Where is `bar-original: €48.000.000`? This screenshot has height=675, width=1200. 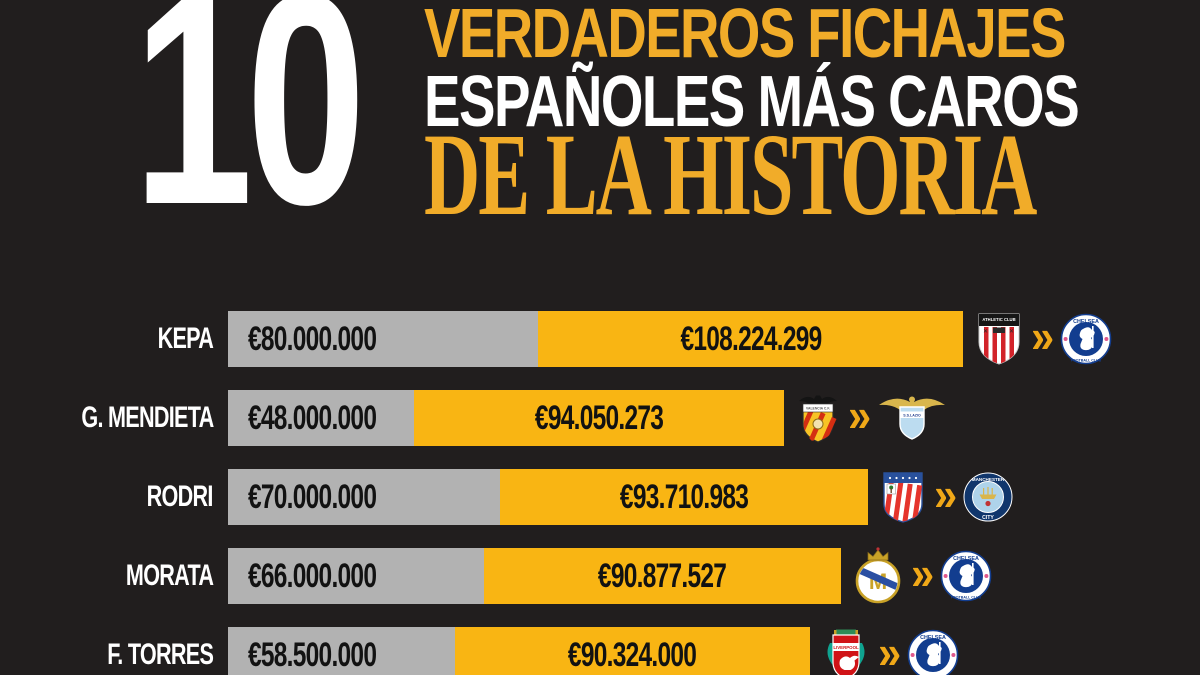 bar-original: €48.000.000 is located at coordinates (321, 418).